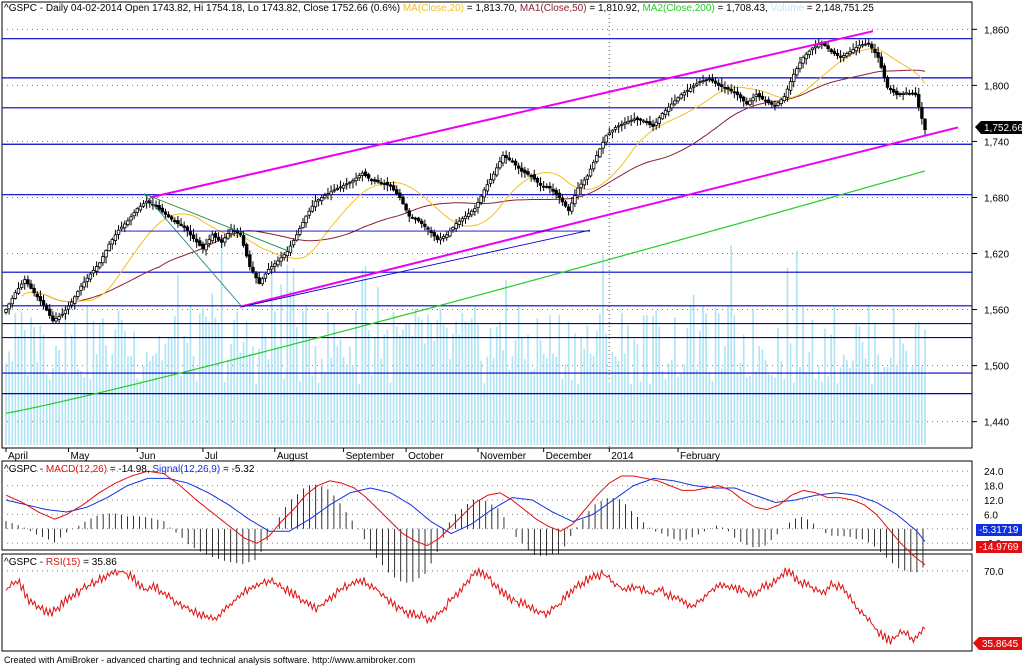 The image size is (1024, 666). I want to click on svg-text: 35.8645, so click(1000, 644).